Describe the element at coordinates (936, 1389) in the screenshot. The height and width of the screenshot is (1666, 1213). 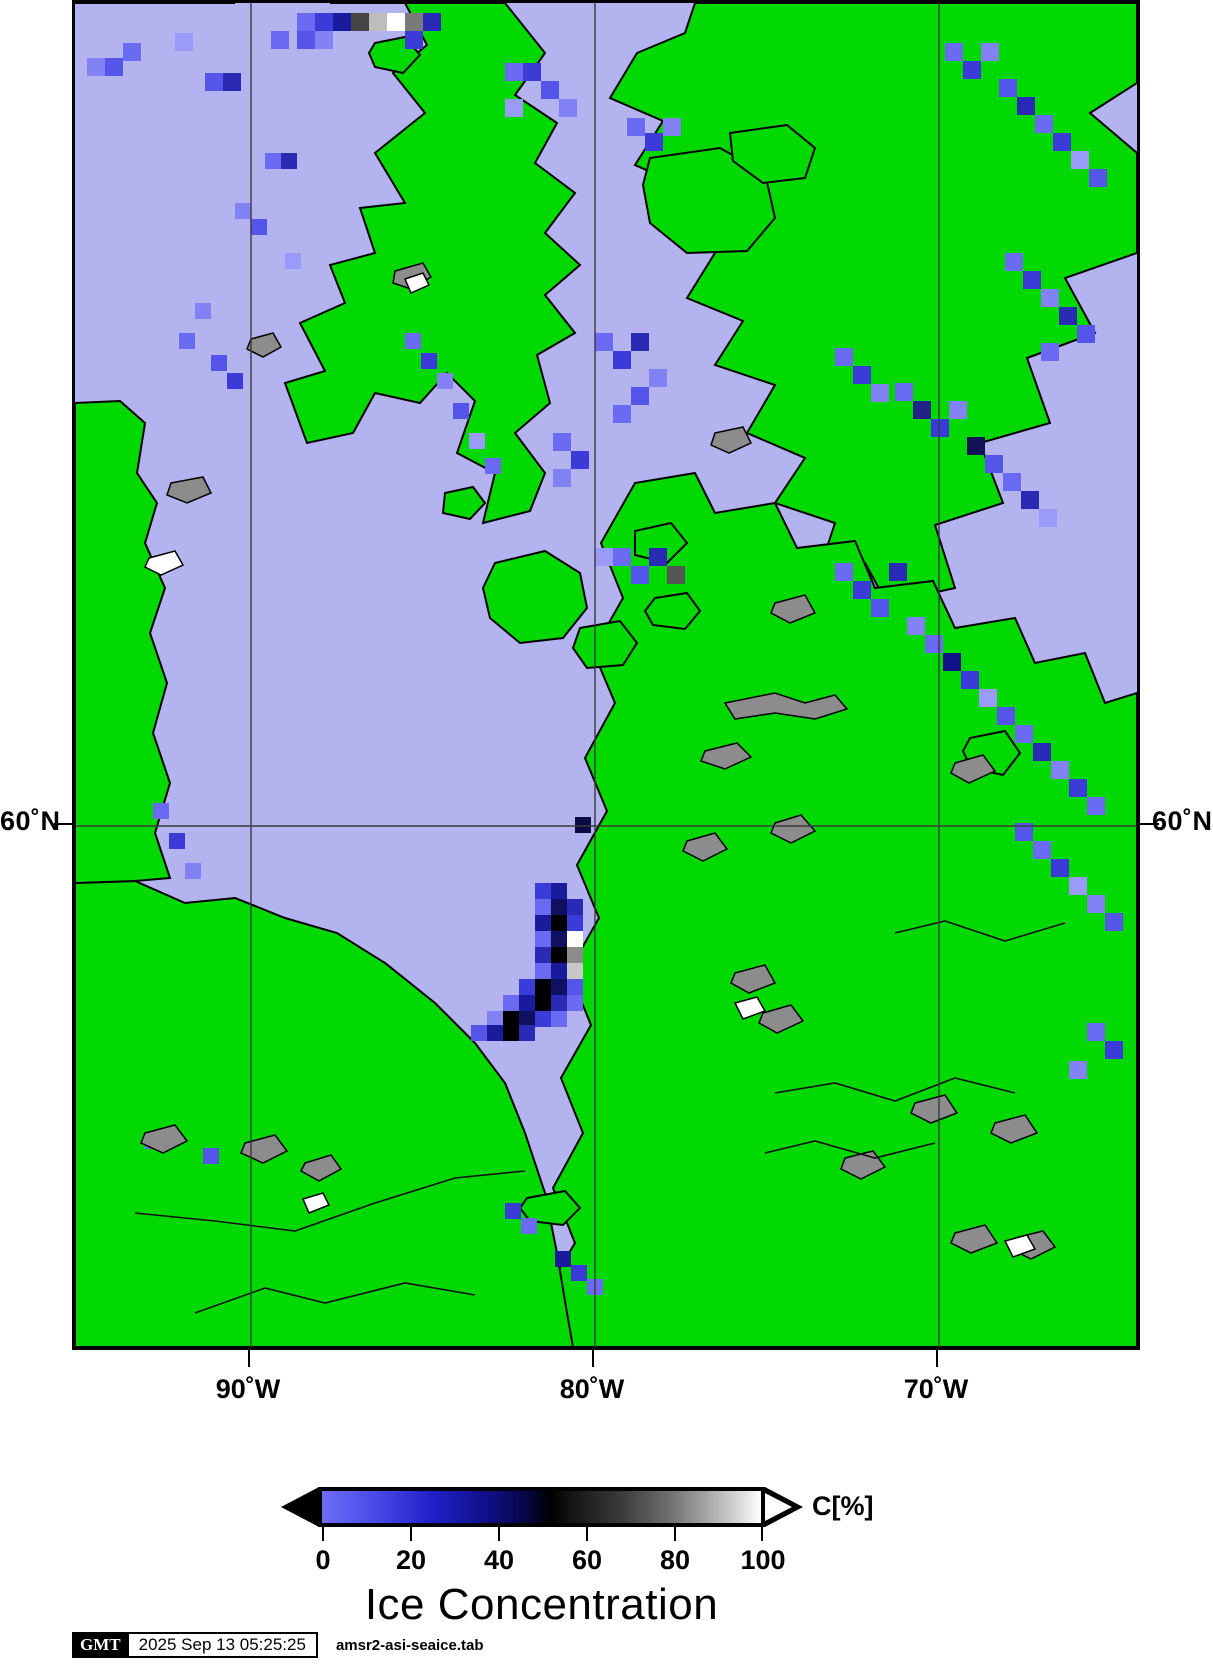
I see `longitude-label-70w: 70˚W` at that location.